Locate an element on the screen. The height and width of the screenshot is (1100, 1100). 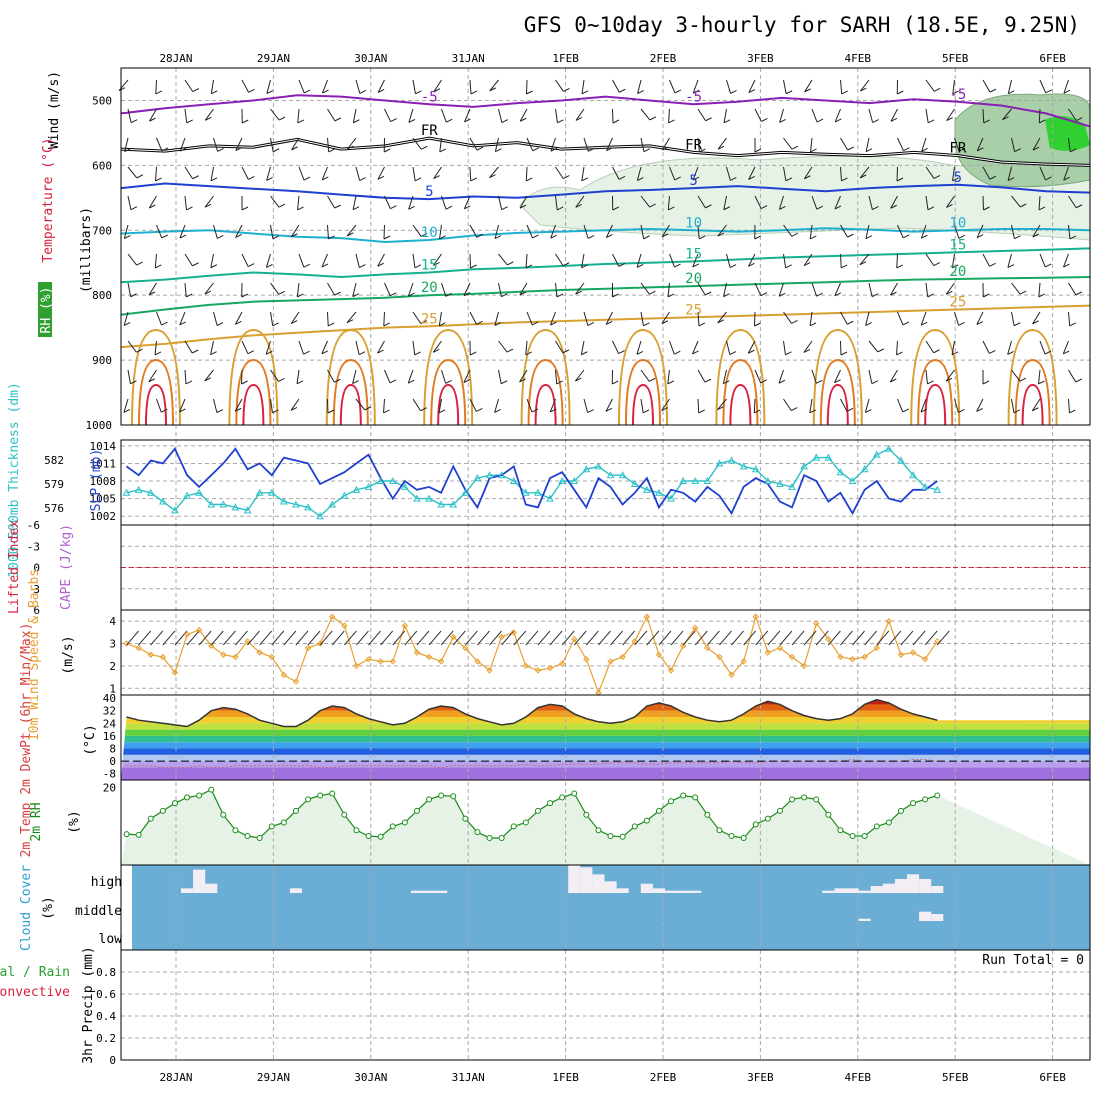
isotherm-label: 10 is located at coordinates (957, 223).